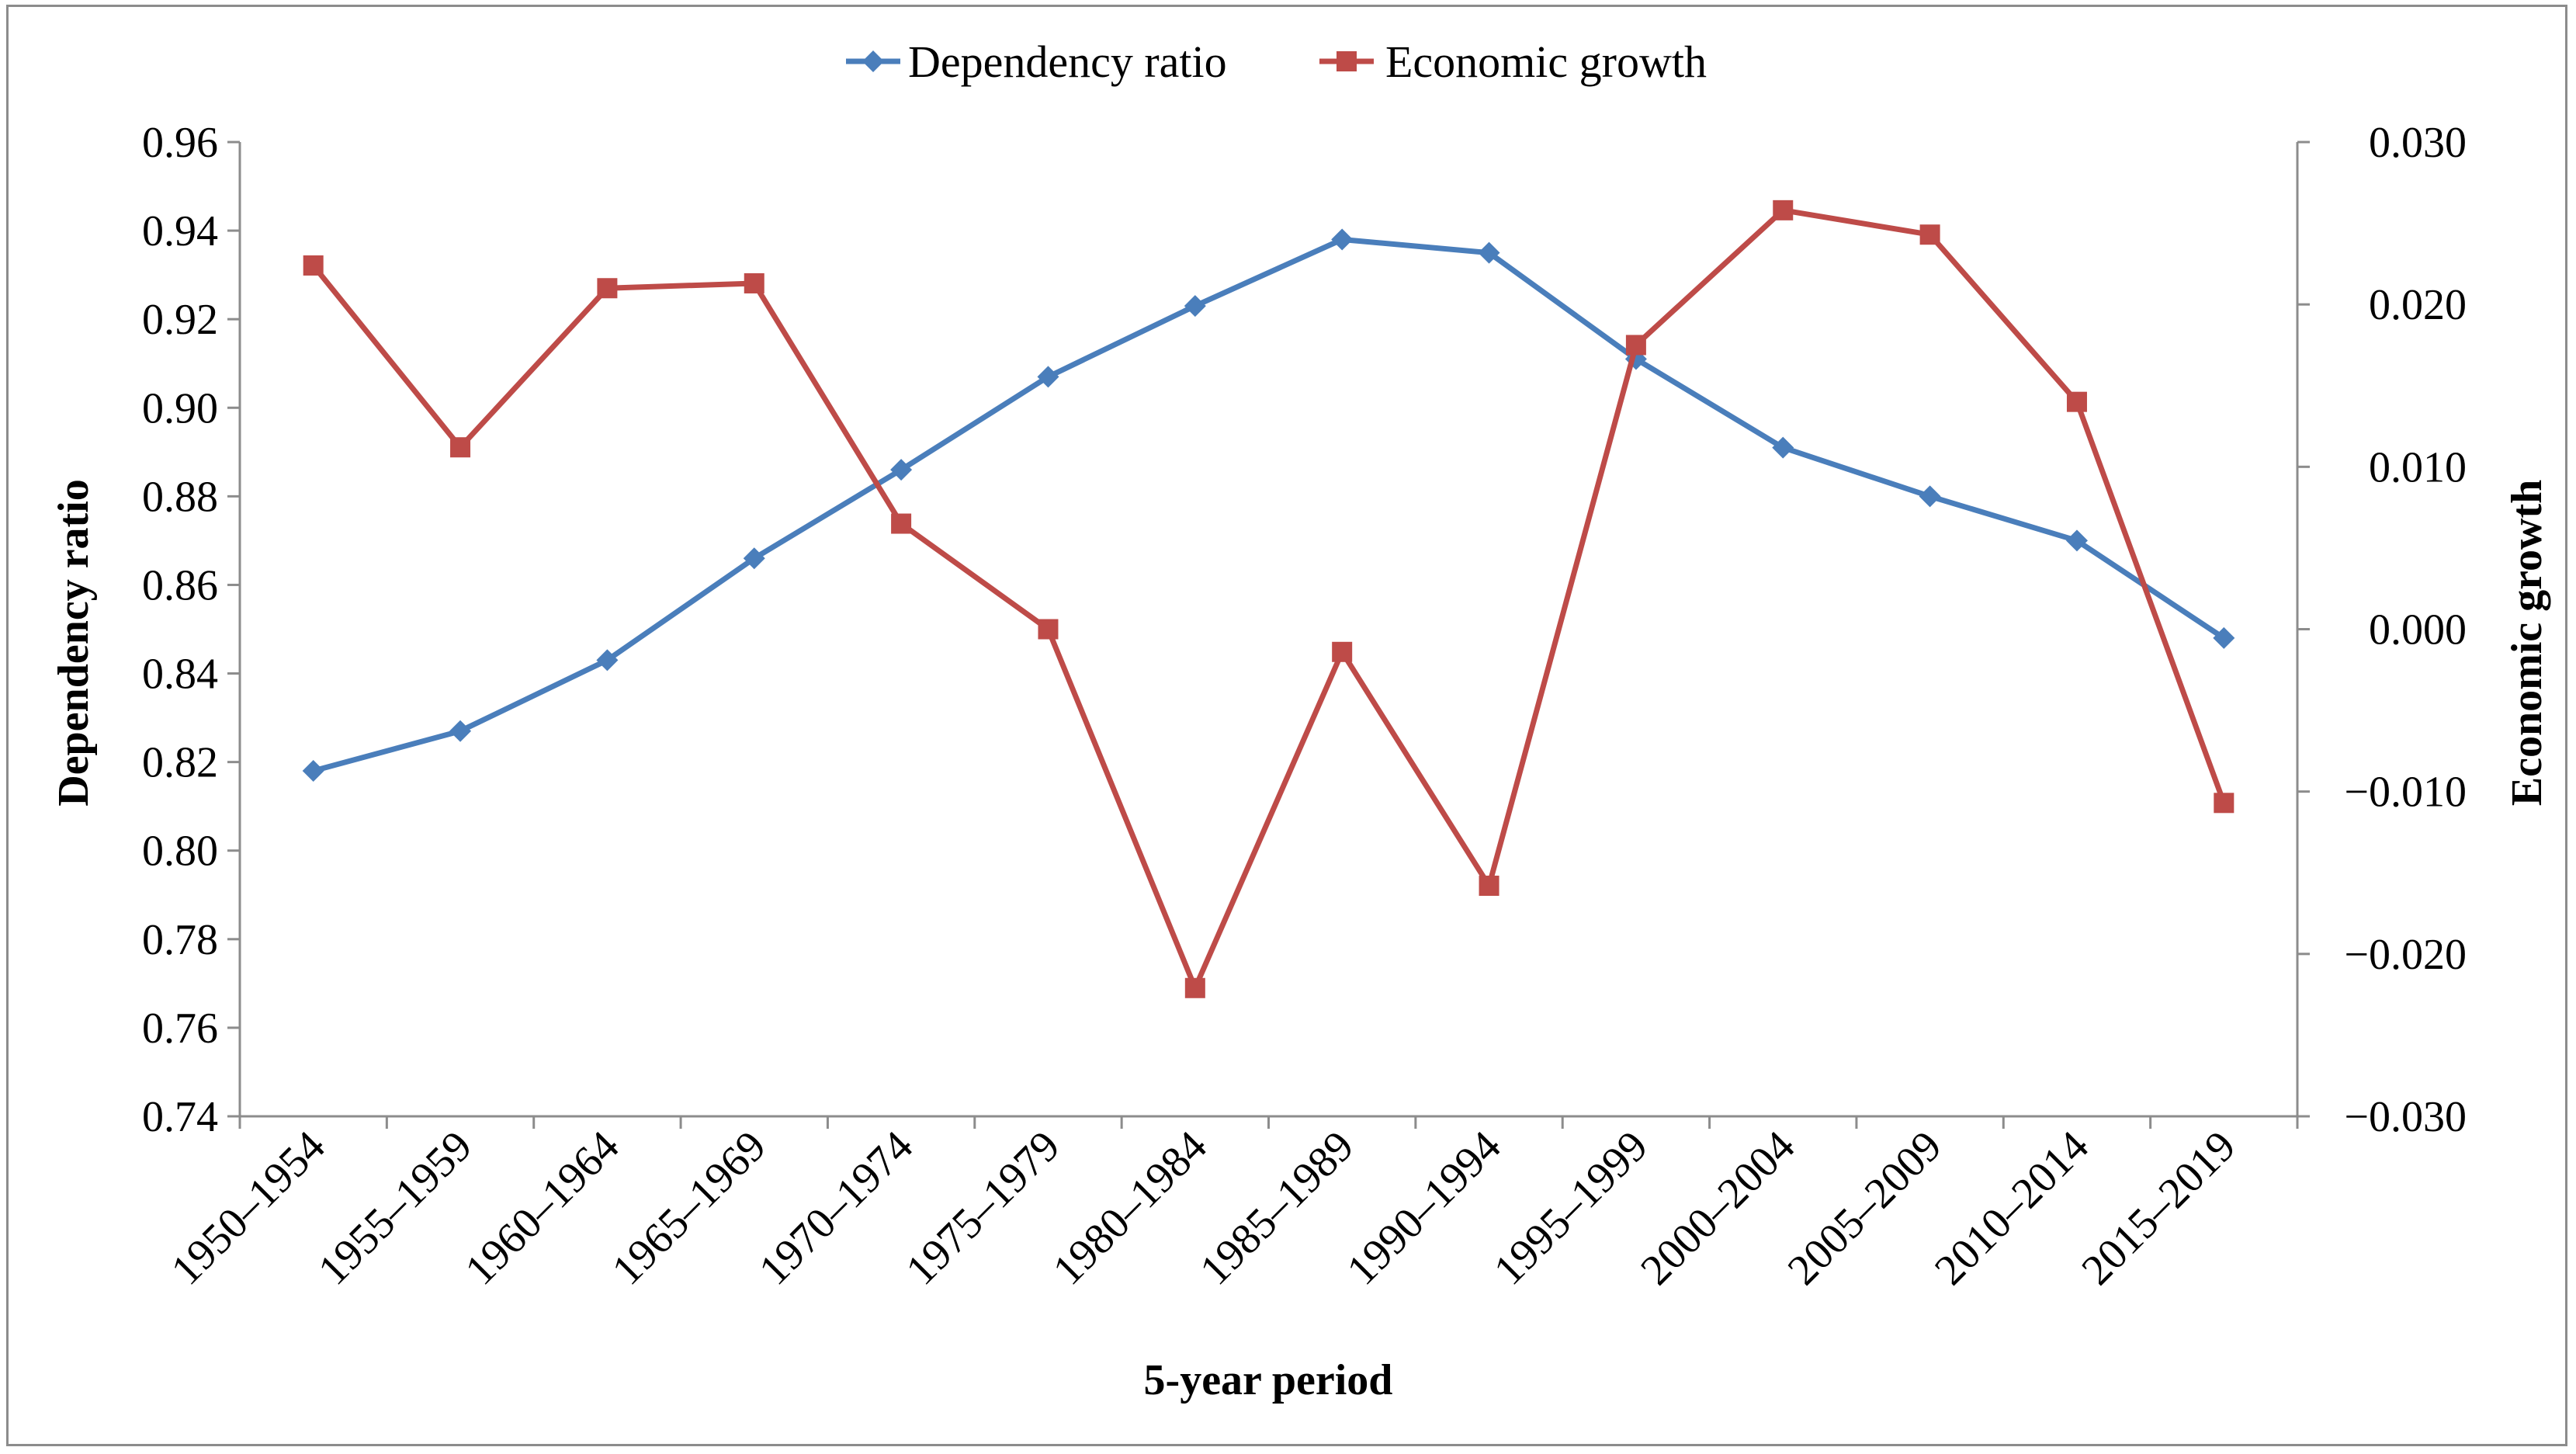  What do you see at coordinates (2405, 955) in the screenshot?
I see `y-right-tick-label: −0.020` at bounding box center [2405, 955].